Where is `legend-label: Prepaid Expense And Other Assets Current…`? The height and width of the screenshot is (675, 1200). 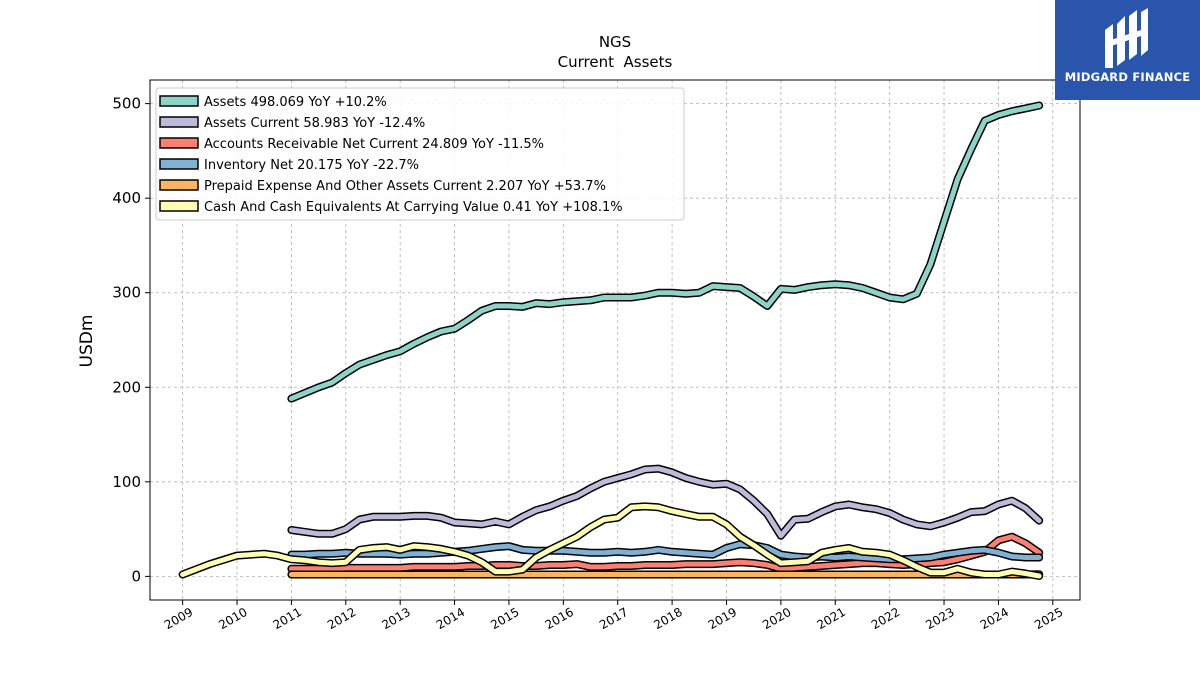
legend-label: Prepaid Expense And Other Assets Current… is located at coordinates (405, 186).